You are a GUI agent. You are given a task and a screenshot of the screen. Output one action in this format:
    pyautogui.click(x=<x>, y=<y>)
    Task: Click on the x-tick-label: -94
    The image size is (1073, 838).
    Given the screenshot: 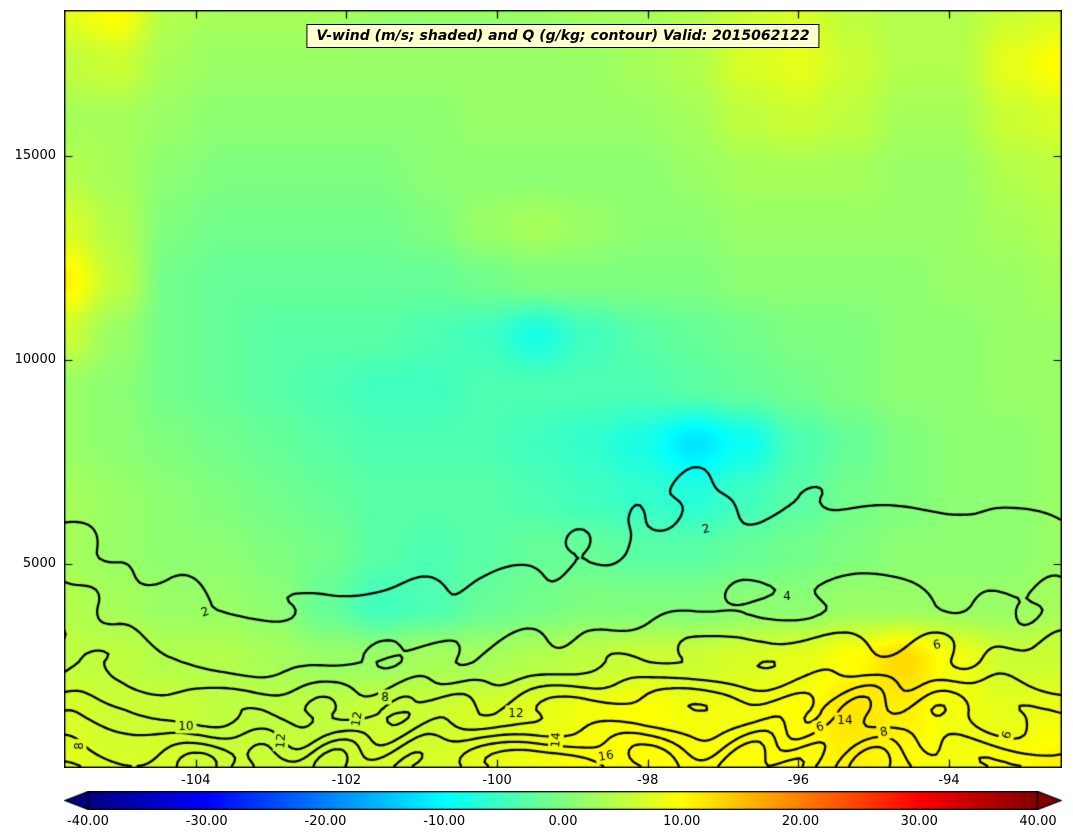 What is the action you would take?
    pyautogui.click(x=949, y=780)
    